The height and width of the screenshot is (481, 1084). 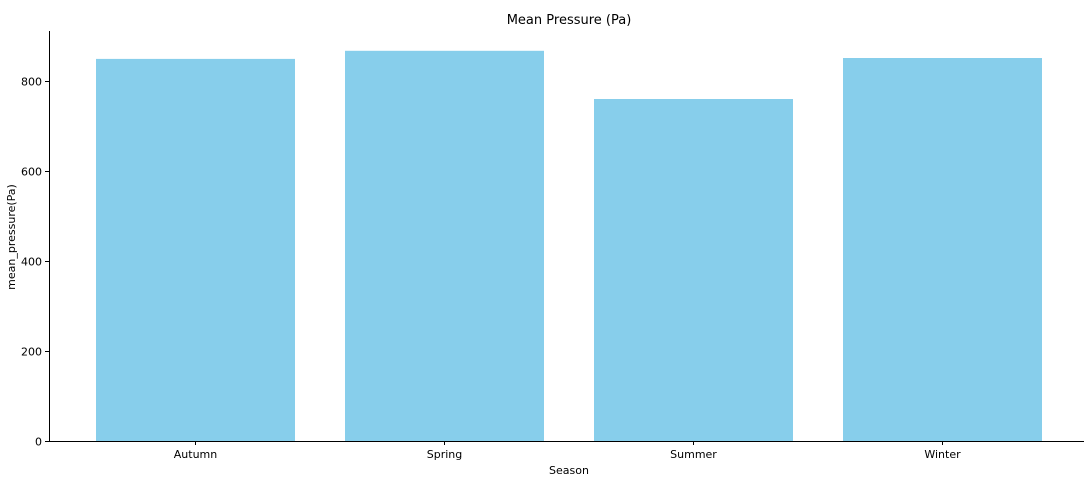 I want to click on x-tick-label: Autumn, so click(x=195, y=454).